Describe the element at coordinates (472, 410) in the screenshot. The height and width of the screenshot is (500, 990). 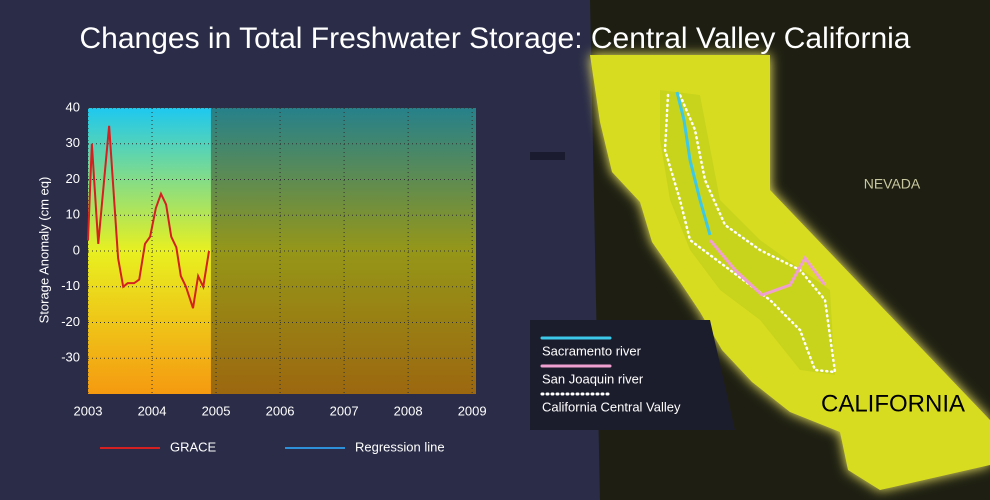
I see `x-tick-label: 2009` at that location.